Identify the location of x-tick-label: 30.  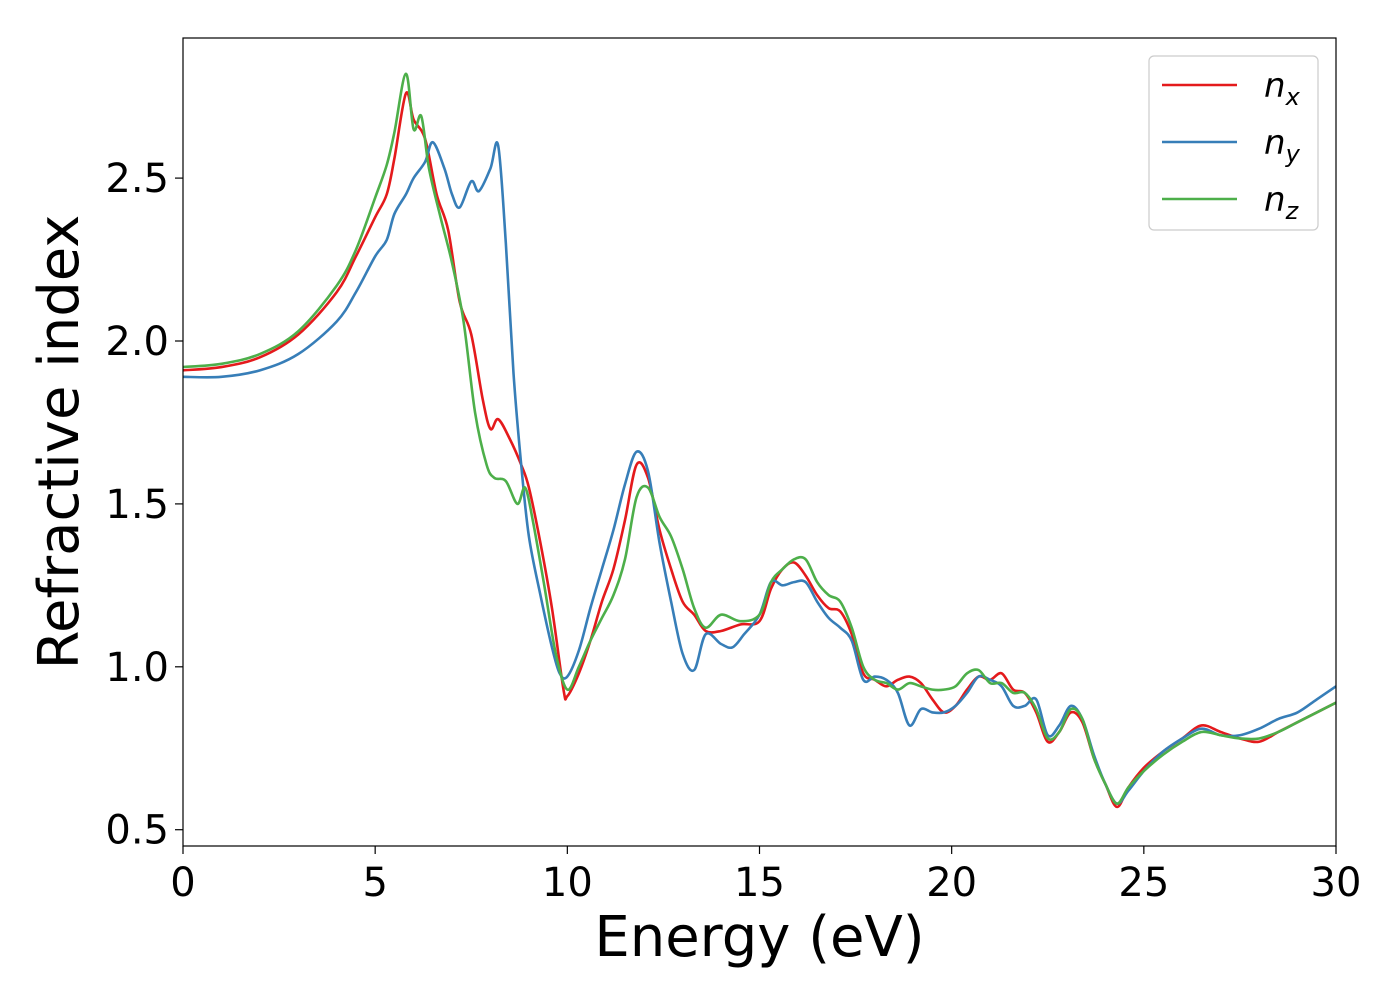
(1336, 883).